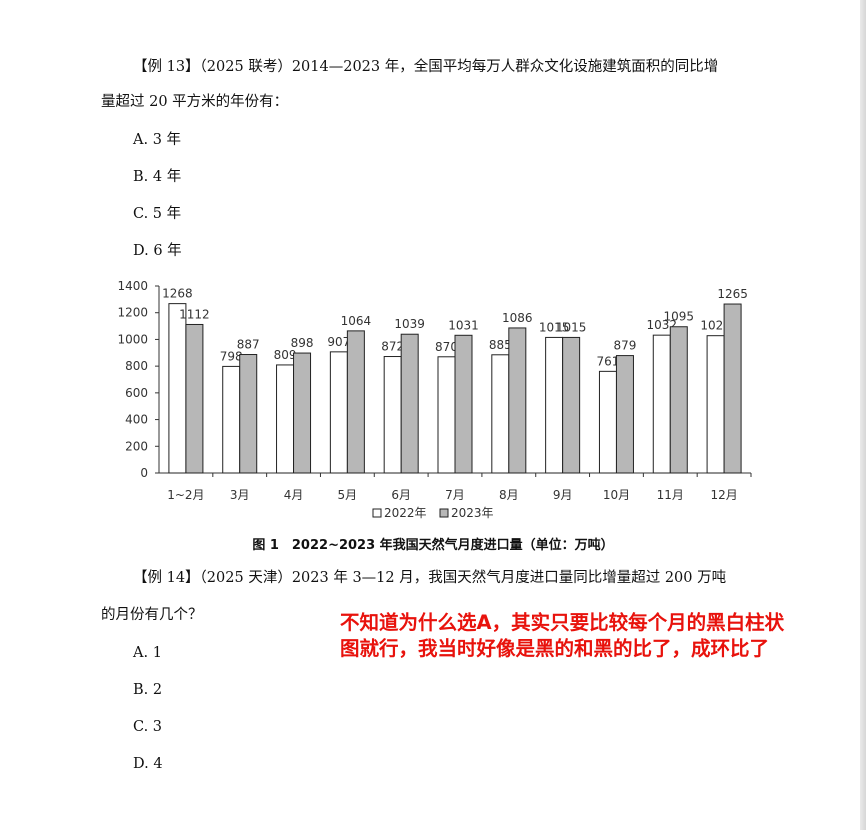 The height and width of the screenshot is (830, 866). What do you see at coordinates (723, 495) in the screenshot?
I see `x-tick-label: 12月` at bounding box center [723, 495].